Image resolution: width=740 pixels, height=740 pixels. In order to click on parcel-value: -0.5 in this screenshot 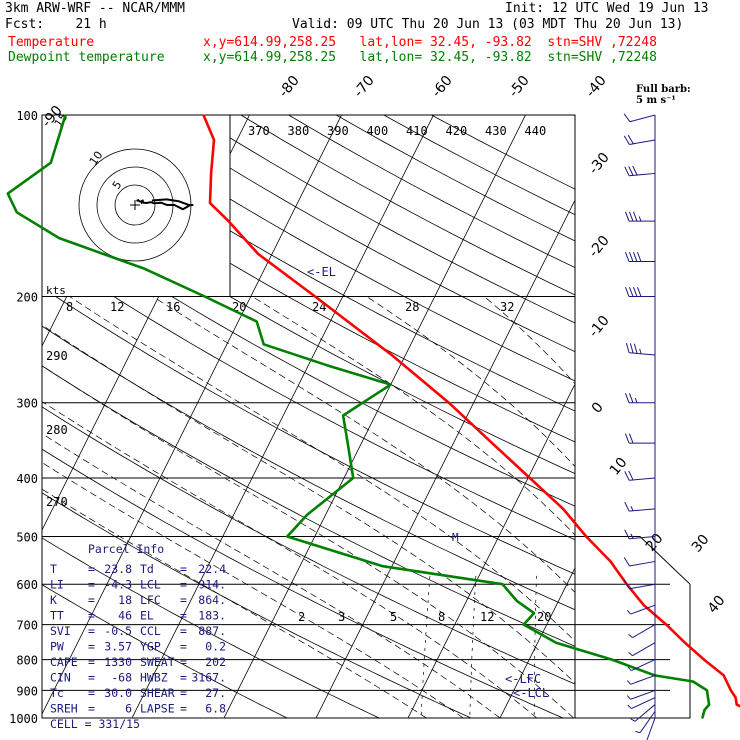, I will do `click(118, 631)`.